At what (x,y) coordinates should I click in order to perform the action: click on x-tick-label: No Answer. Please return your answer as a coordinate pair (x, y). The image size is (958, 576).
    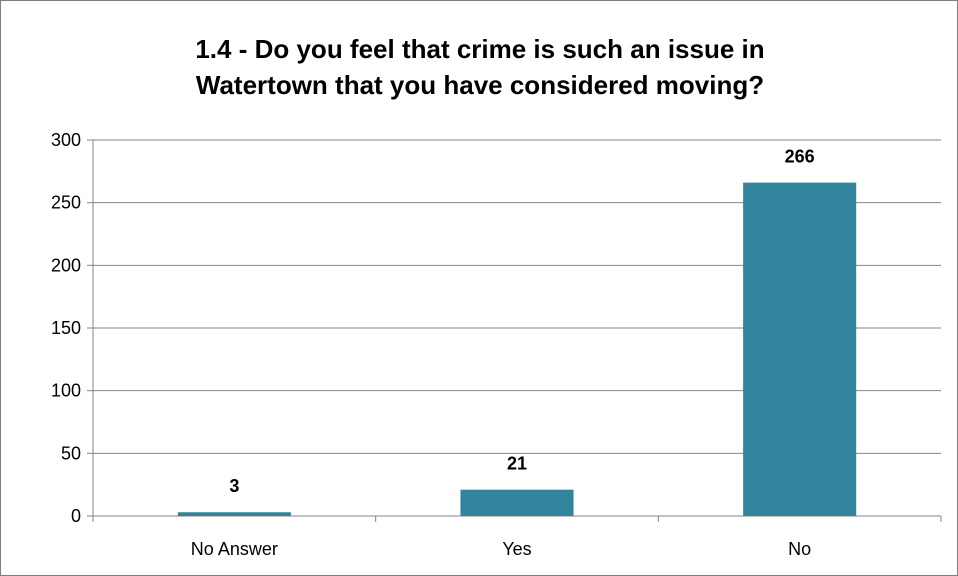
    Looking at the image, I should click on (234, 549).